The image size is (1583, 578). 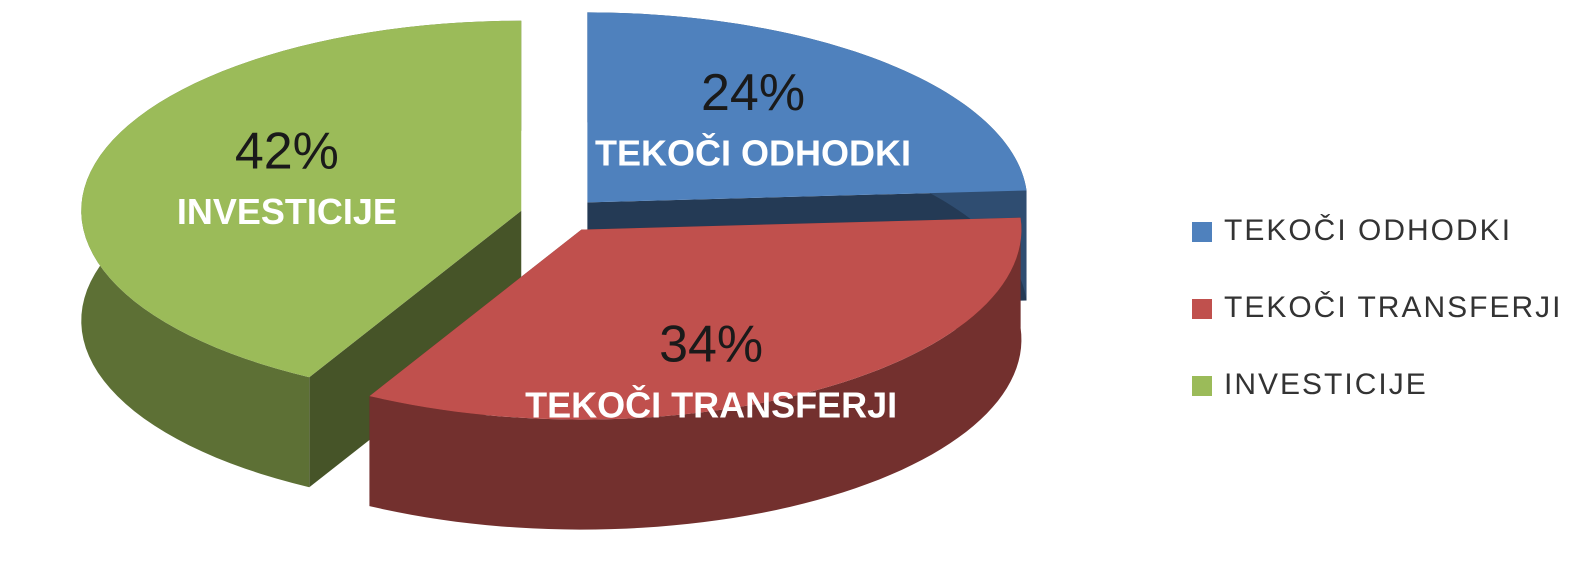 I want to click on legend-label: TEKOČI ODHODKI, so click(x=1368, y=230).